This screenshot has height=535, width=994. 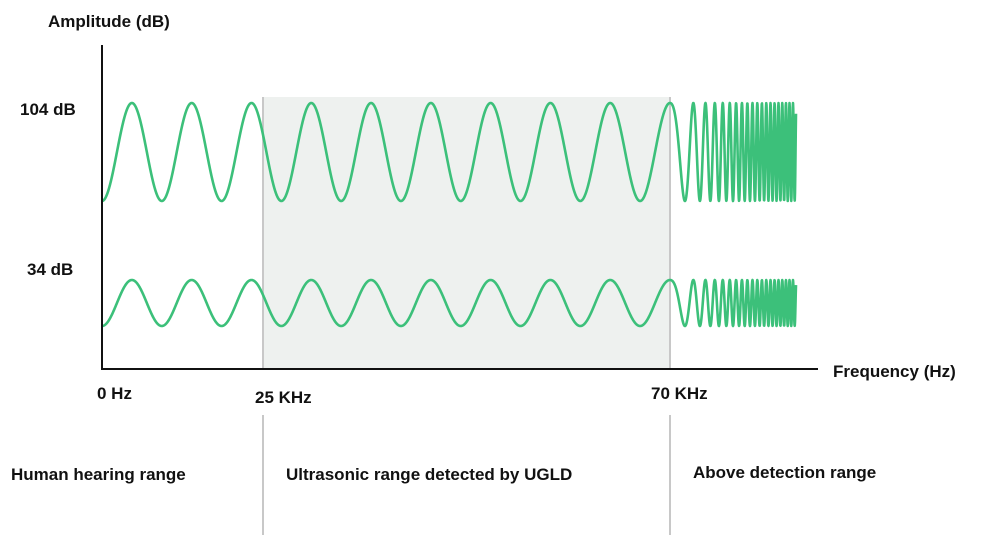 I want to click on amplitude-label-high: 104 dB, so click(x=48, y=109).